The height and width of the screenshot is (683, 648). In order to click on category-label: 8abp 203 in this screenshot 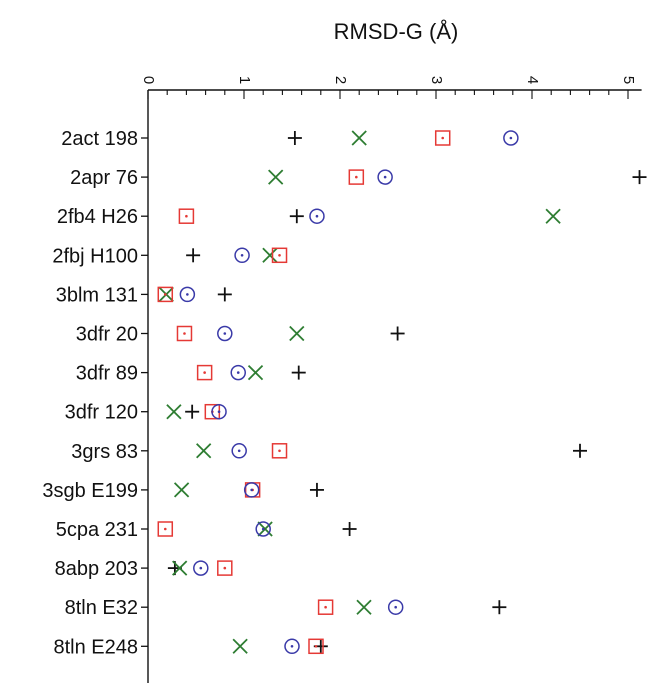, I will do `click(96, 569)`.